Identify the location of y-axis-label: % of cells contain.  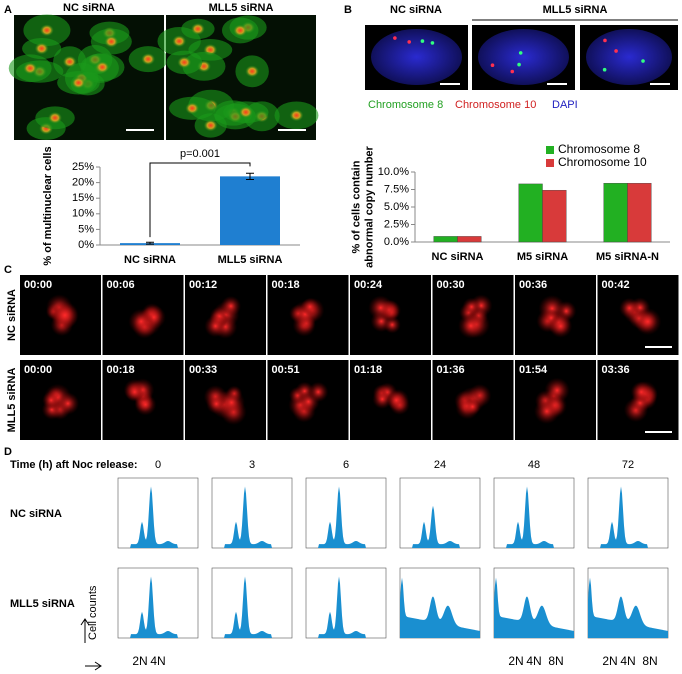
(356, 206).